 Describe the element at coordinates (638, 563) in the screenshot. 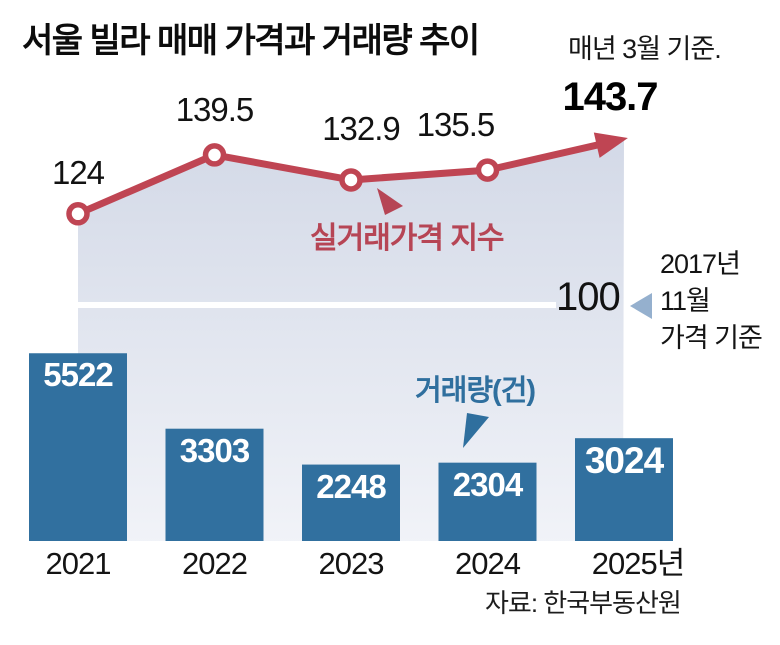

I see `year-tick-label: 2025년` at that location.